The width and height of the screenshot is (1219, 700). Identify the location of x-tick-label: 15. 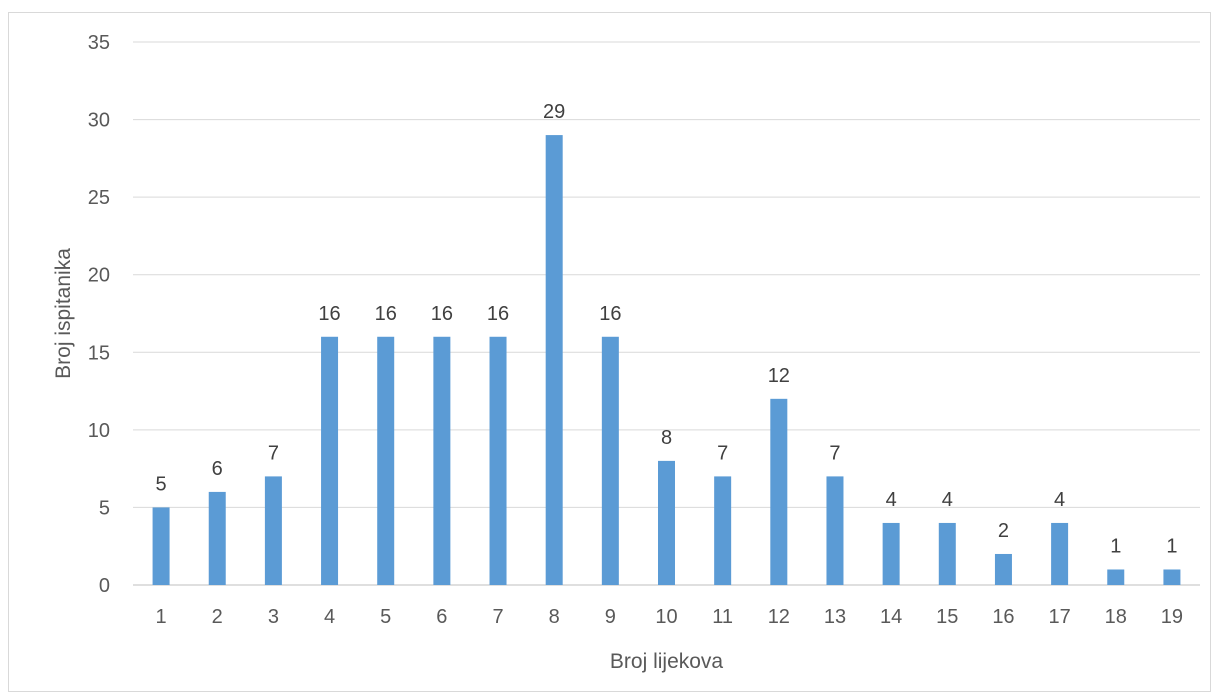
(947, 617).